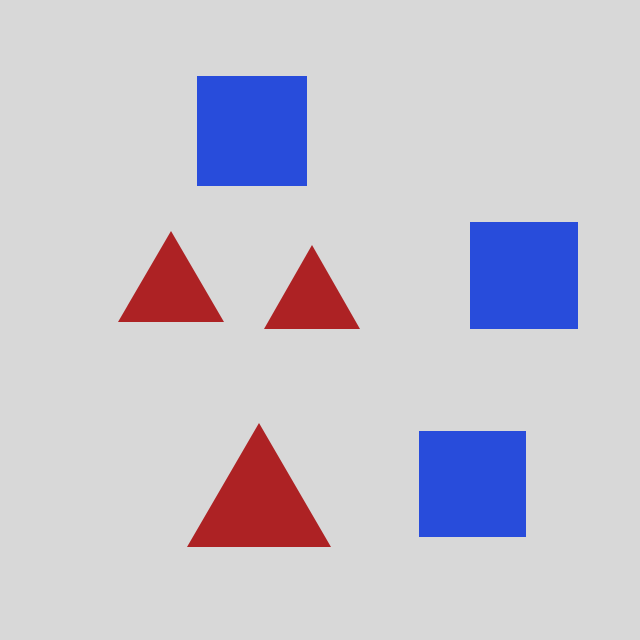 The height and width of the screenshot is (640, 640). What do you see at coordinates (472, 484) in the screenshot?
I see `blue-square-bottom` at bounding box center [472, 484].